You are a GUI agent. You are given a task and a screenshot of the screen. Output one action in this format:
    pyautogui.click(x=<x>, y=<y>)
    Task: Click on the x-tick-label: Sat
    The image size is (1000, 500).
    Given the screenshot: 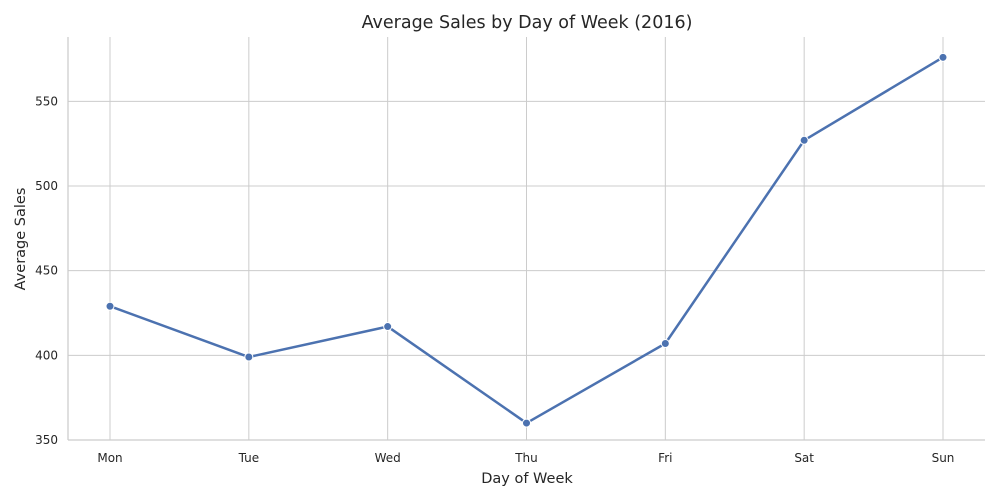 What is the action you would take?
    pyautogui.click(x=804, y=458)
    